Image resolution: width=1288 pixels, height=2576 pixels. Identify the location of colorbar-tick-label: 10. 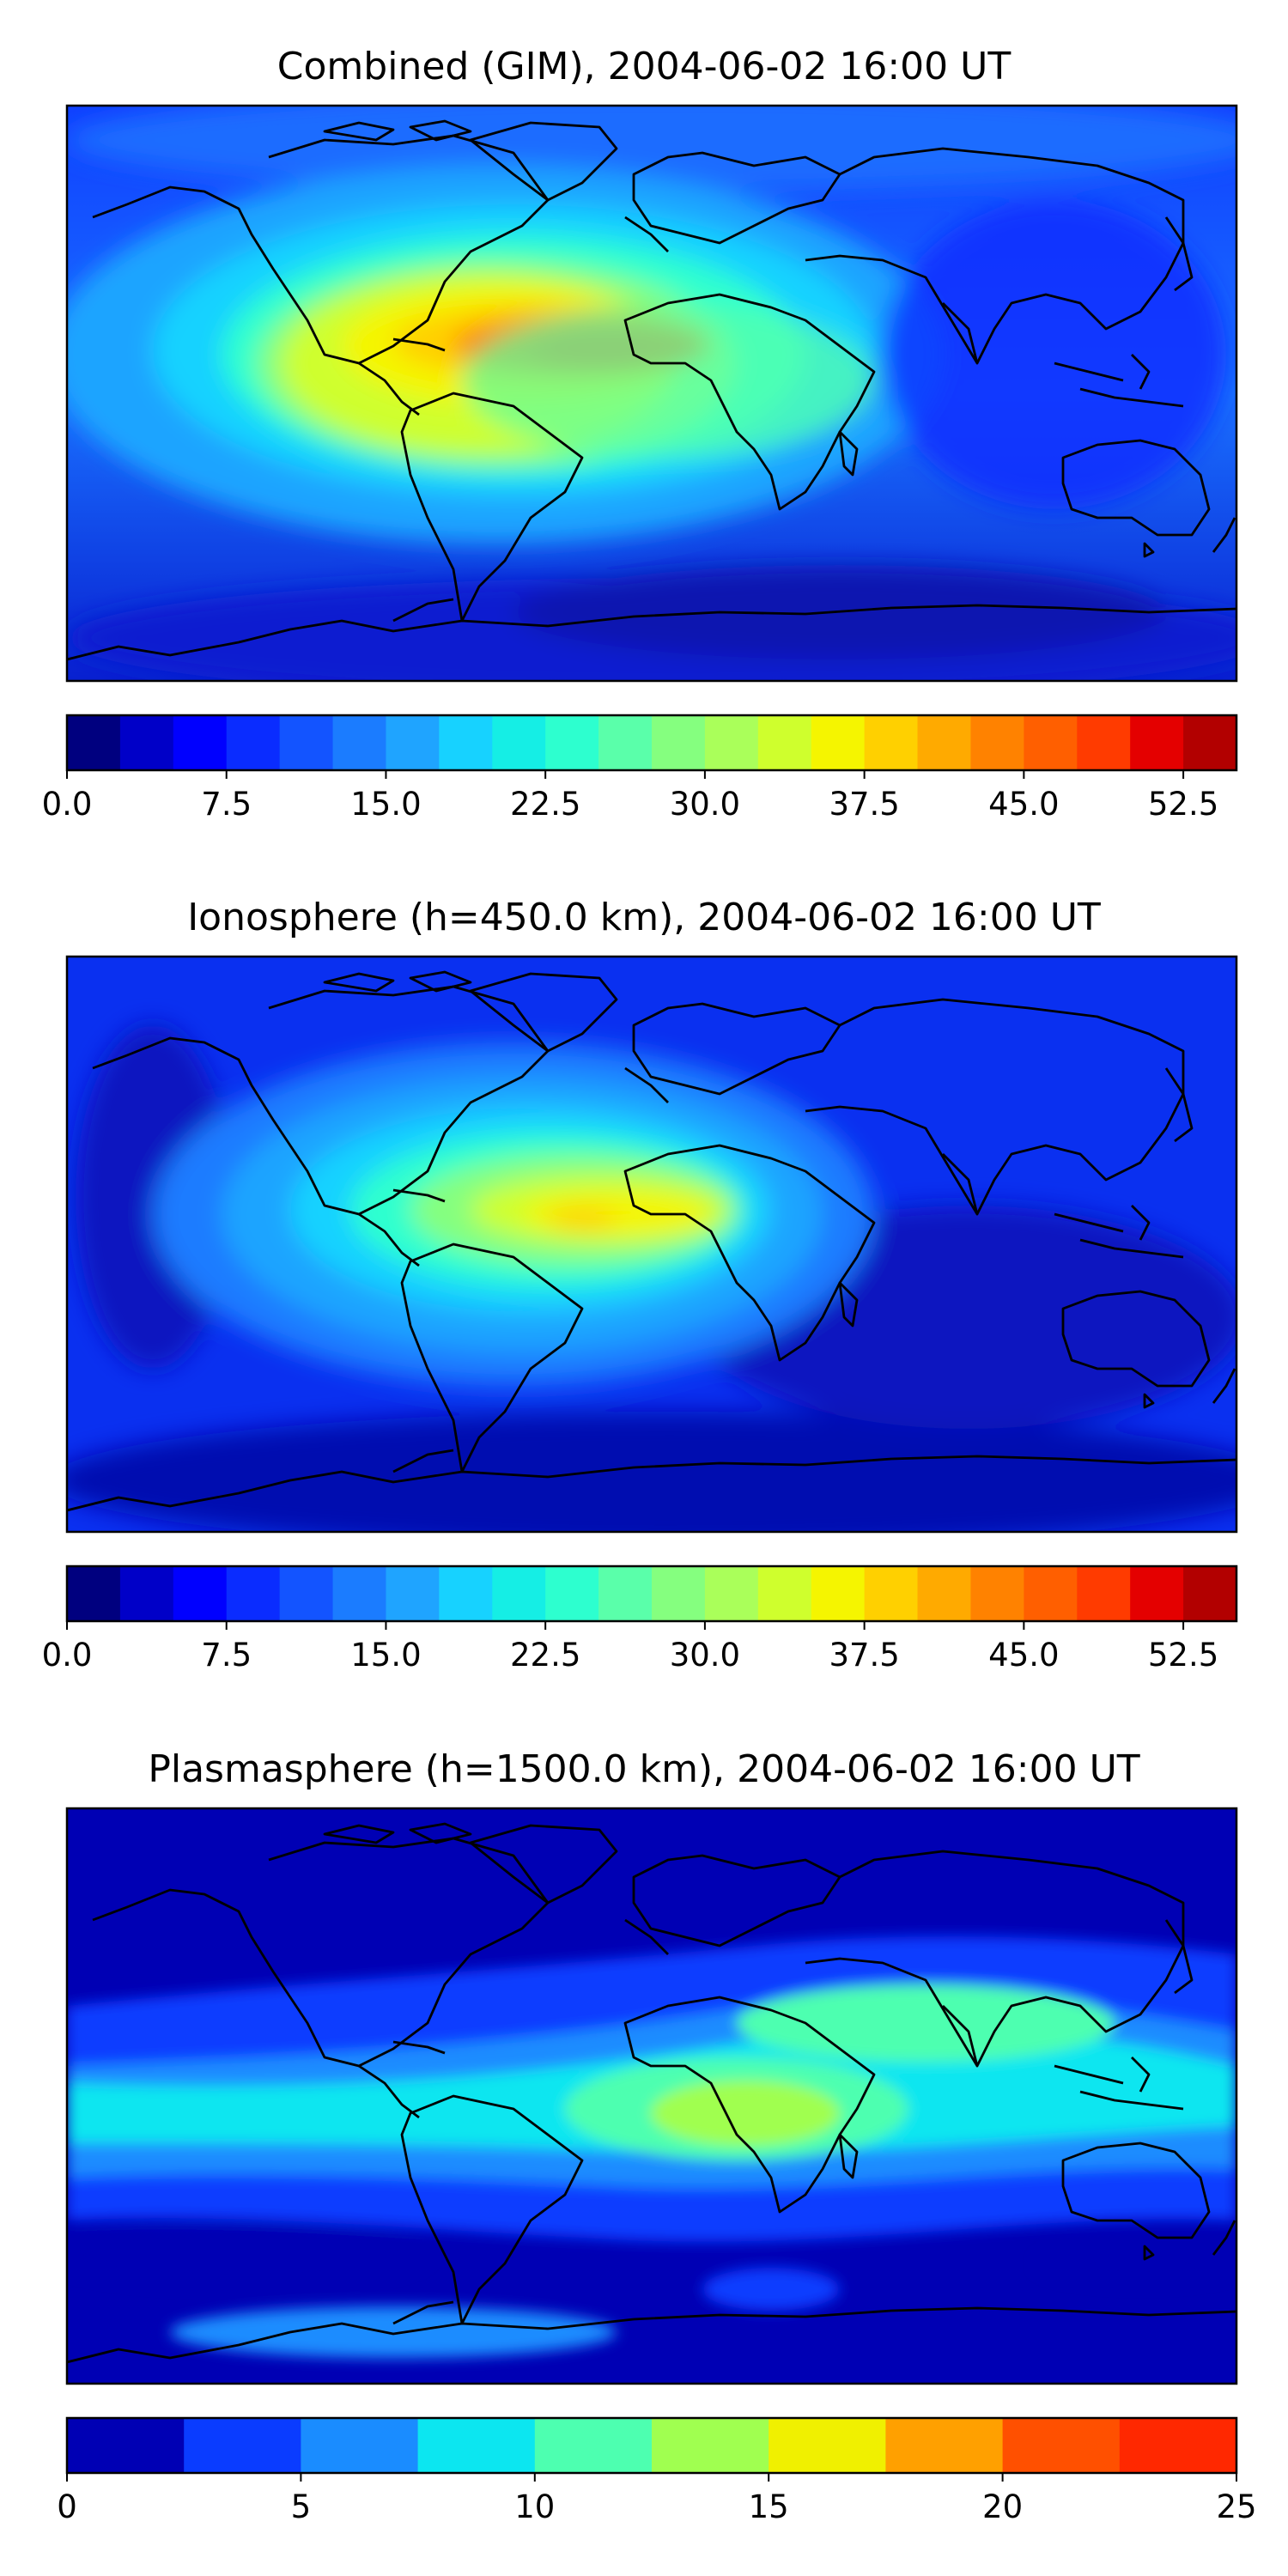
(534, 2507).